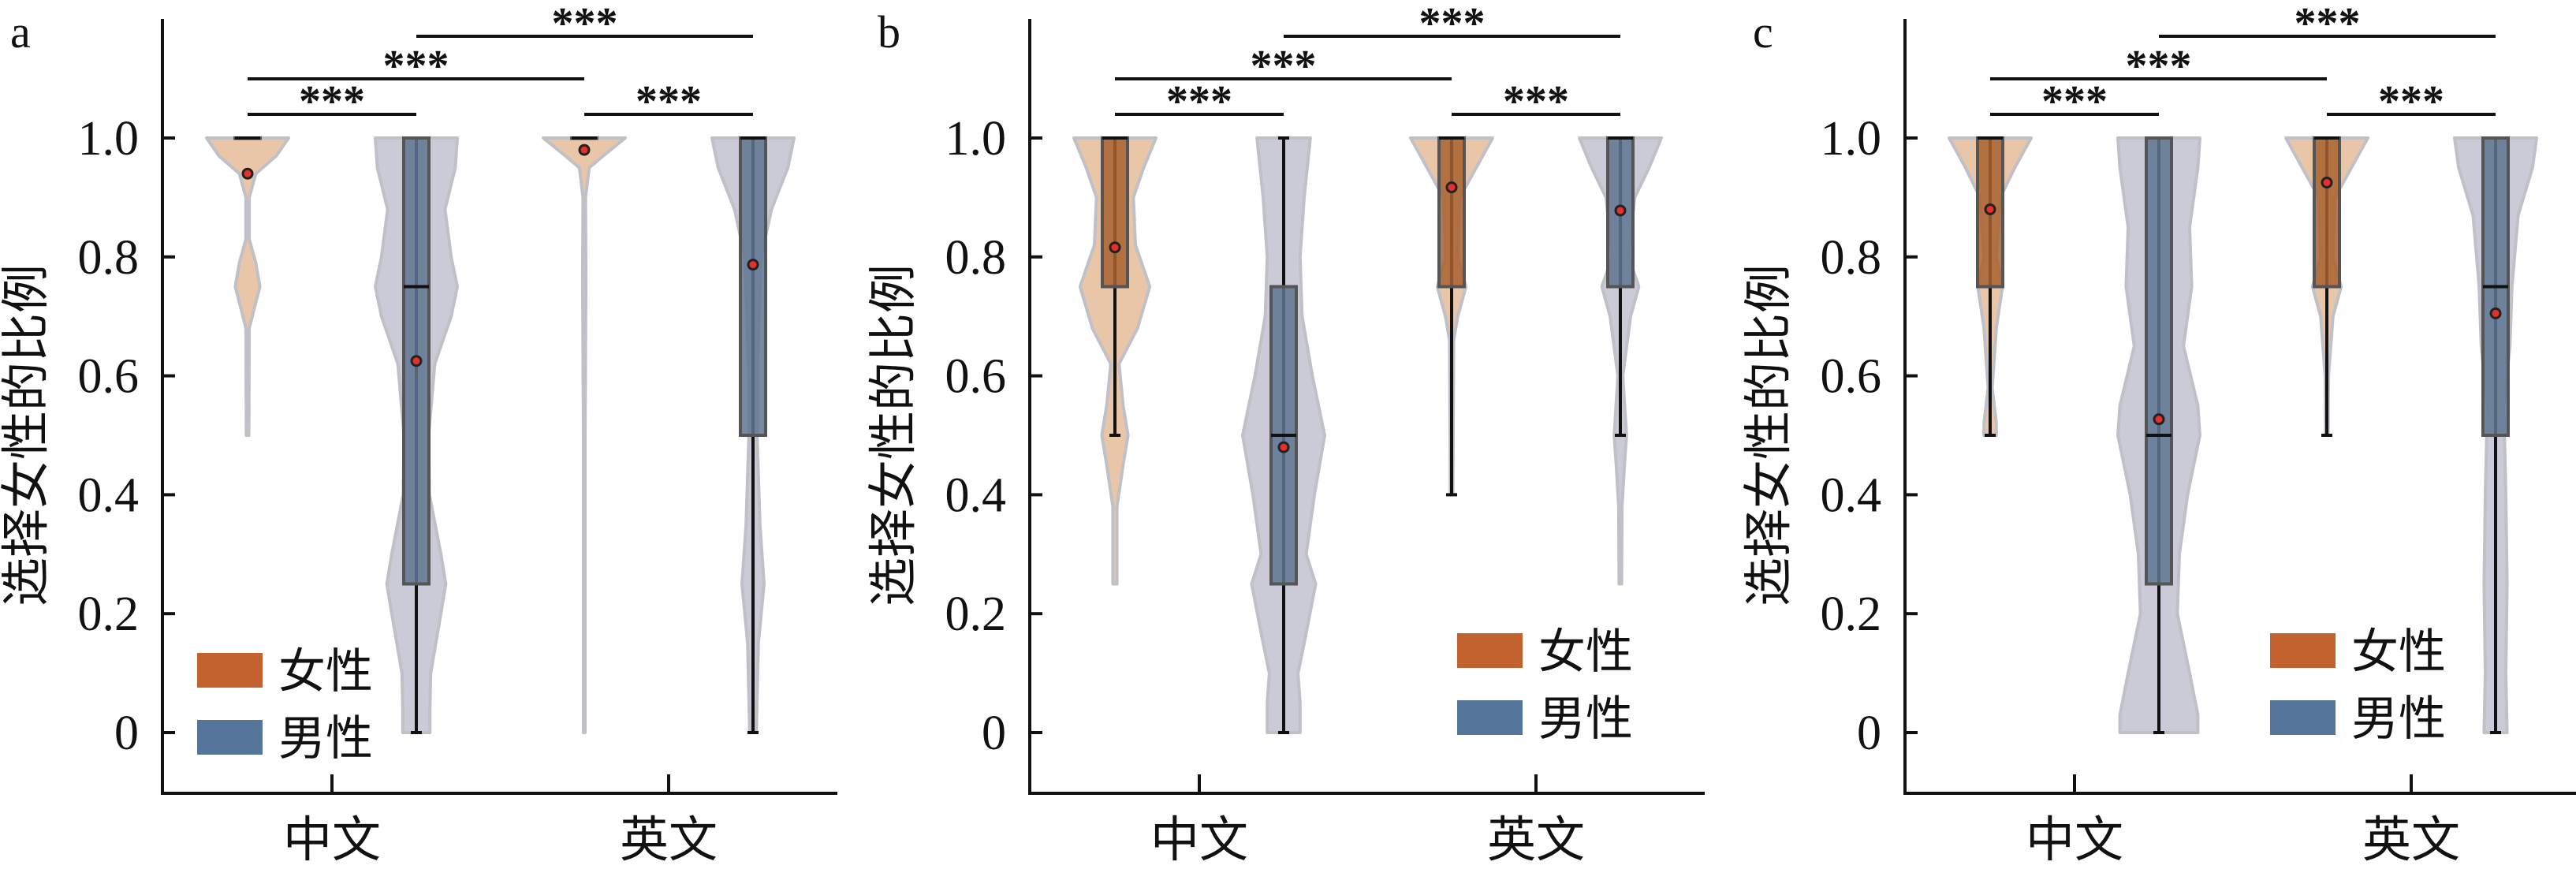 This screenshot has height=869, width=2576. I want to click on panel-letter: b, so click(889, 32).